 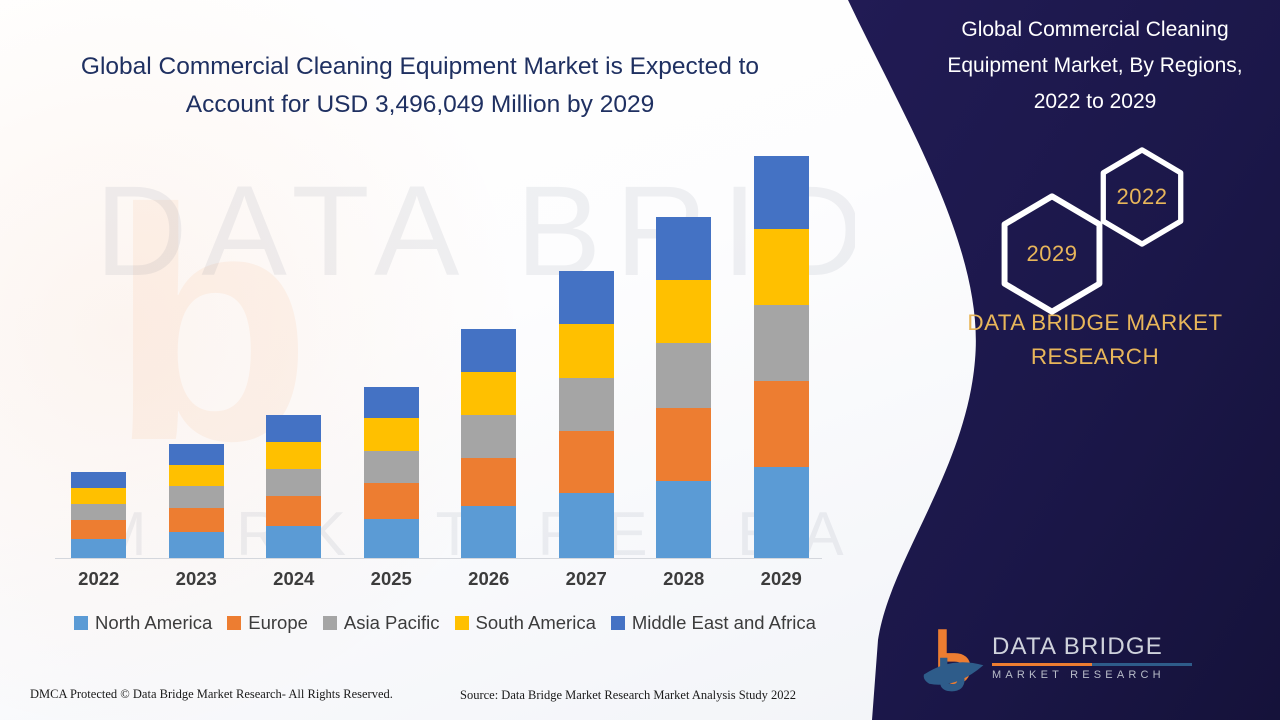 I want to click on dbmr-logo: DATA BRIDGE MARKET RESEARCH, so click(x=1065, y=661).